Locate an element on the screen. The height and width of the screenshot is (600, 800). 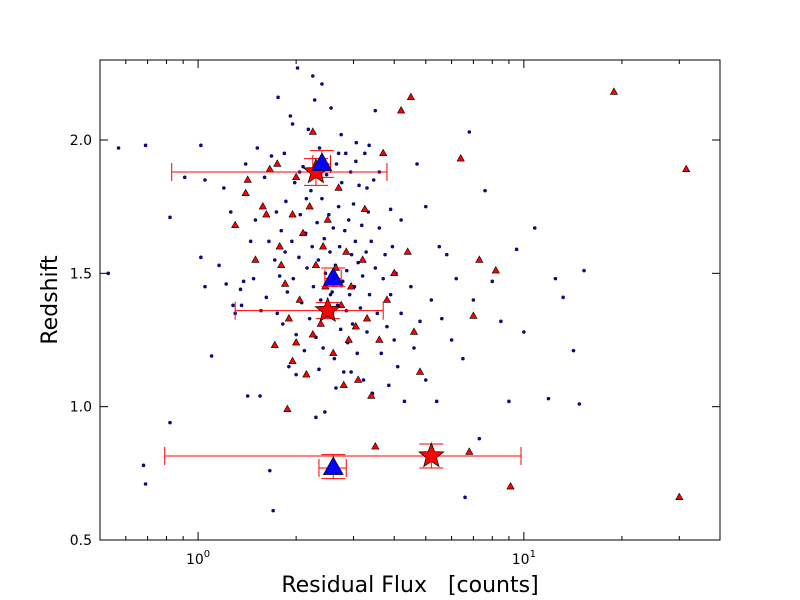
data-point-large-triangle is located at coordinates (322, 161).